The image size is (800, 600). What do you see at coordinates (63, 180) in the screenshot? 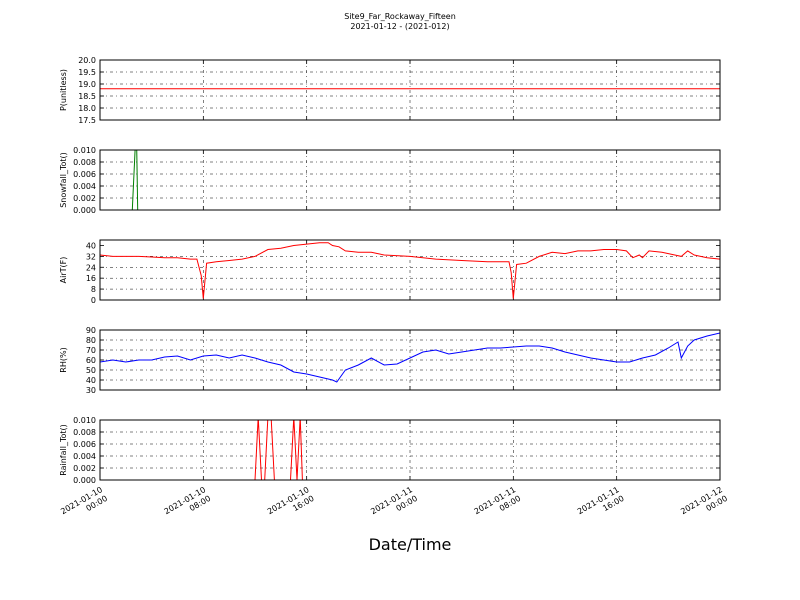
I see `y-axis-label: Snowfall_Tot()` at bounding box center [63, 180].